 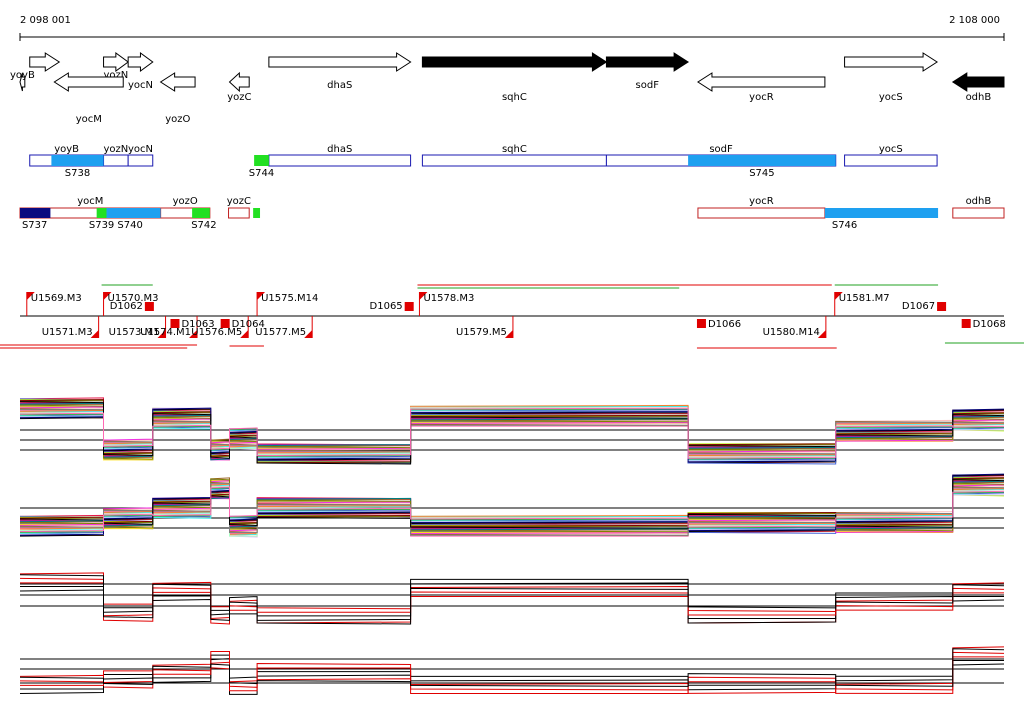 What do you see at coordinates (514, 149) in the screenshot?
I see `region-label: sqhC` at bounding box center [514, 149].